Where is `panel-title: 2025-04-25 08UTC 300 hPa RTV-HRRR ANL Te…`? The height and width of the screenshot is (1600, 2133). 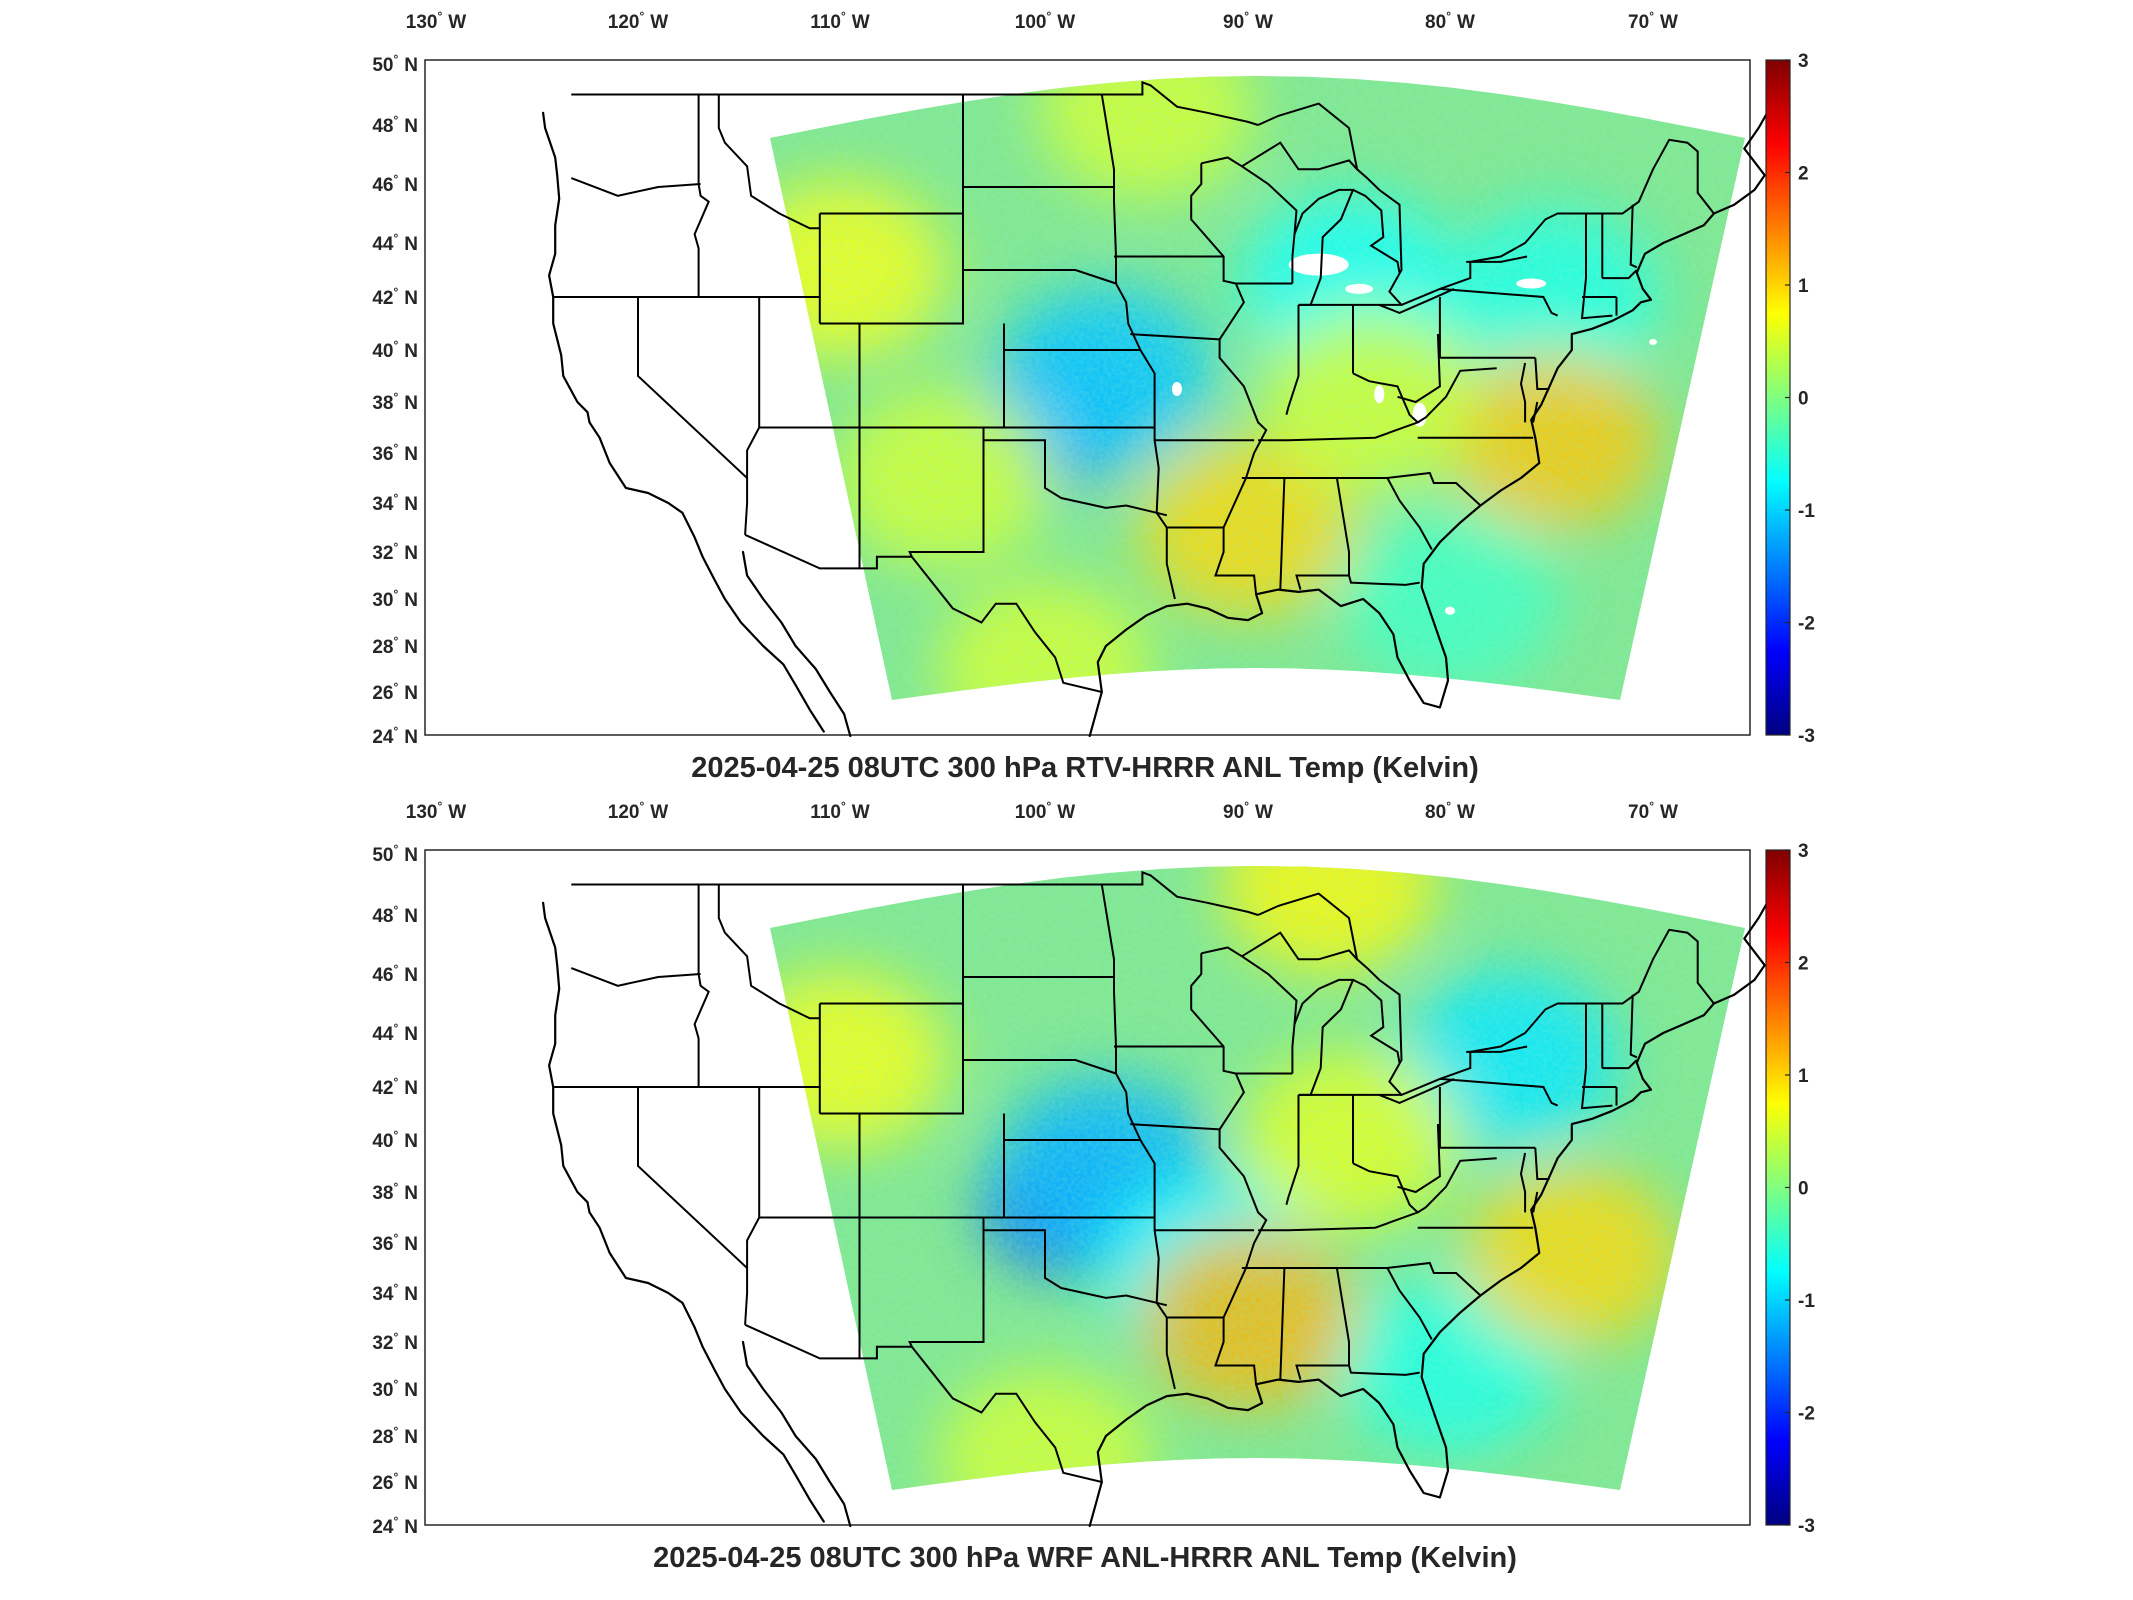 panel-title: 2025-04-25 08UTC 300 hPa RTV-HRRR ANL Te… is located at coordinates (1085, 768).